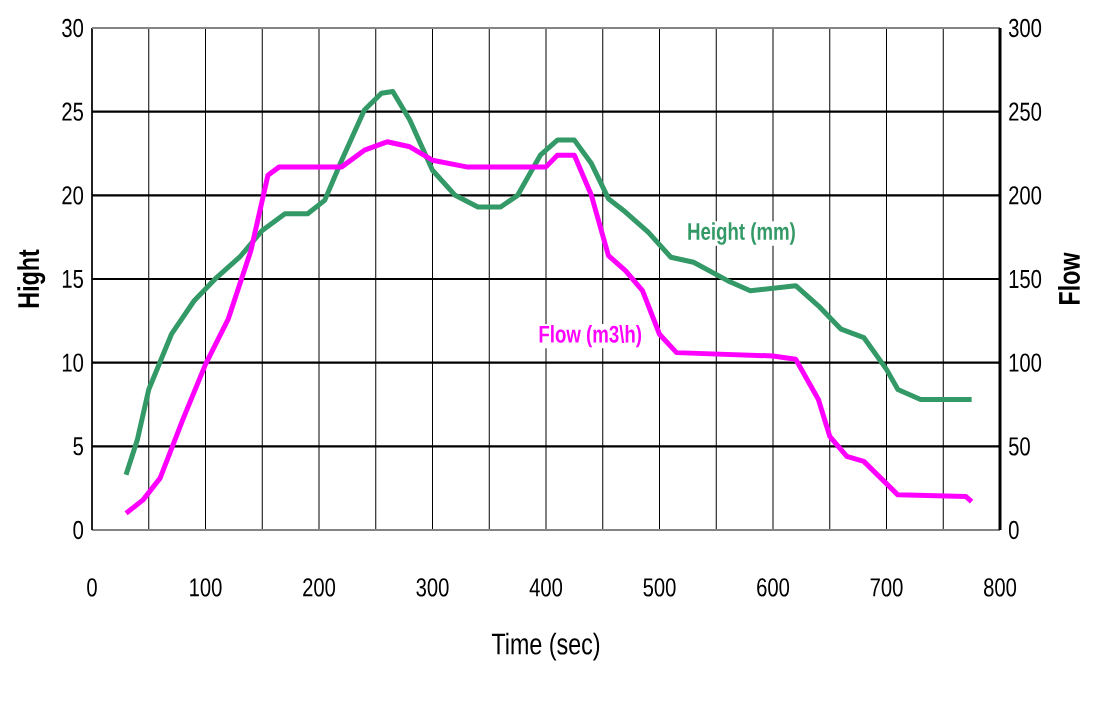 The image size is (1096, 717). Describe the element at coordinates (546, 587) in the screenshot. I see `x-tick-label: 400` at that location.